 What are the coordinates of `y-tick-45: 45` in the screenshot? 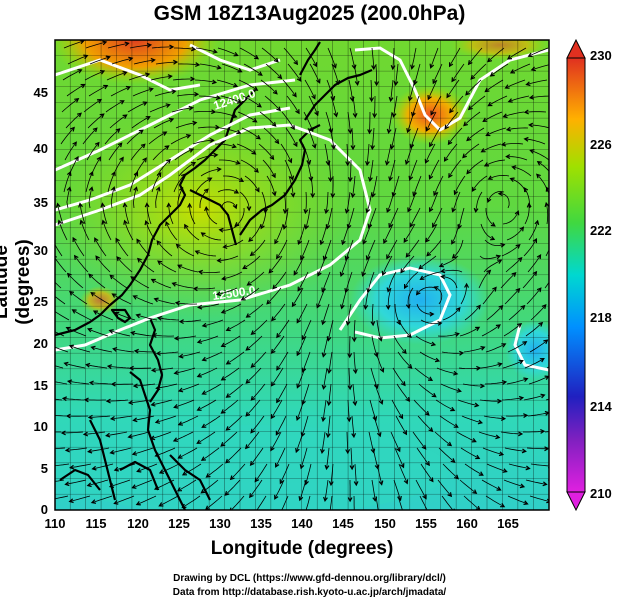 It's located at (40, 92).